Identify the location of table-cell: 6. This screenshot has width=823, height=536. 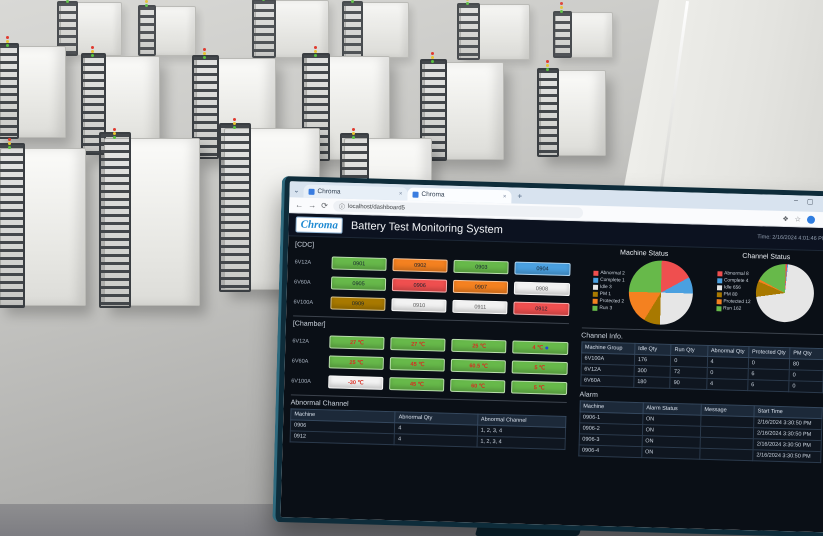
(768, 385).